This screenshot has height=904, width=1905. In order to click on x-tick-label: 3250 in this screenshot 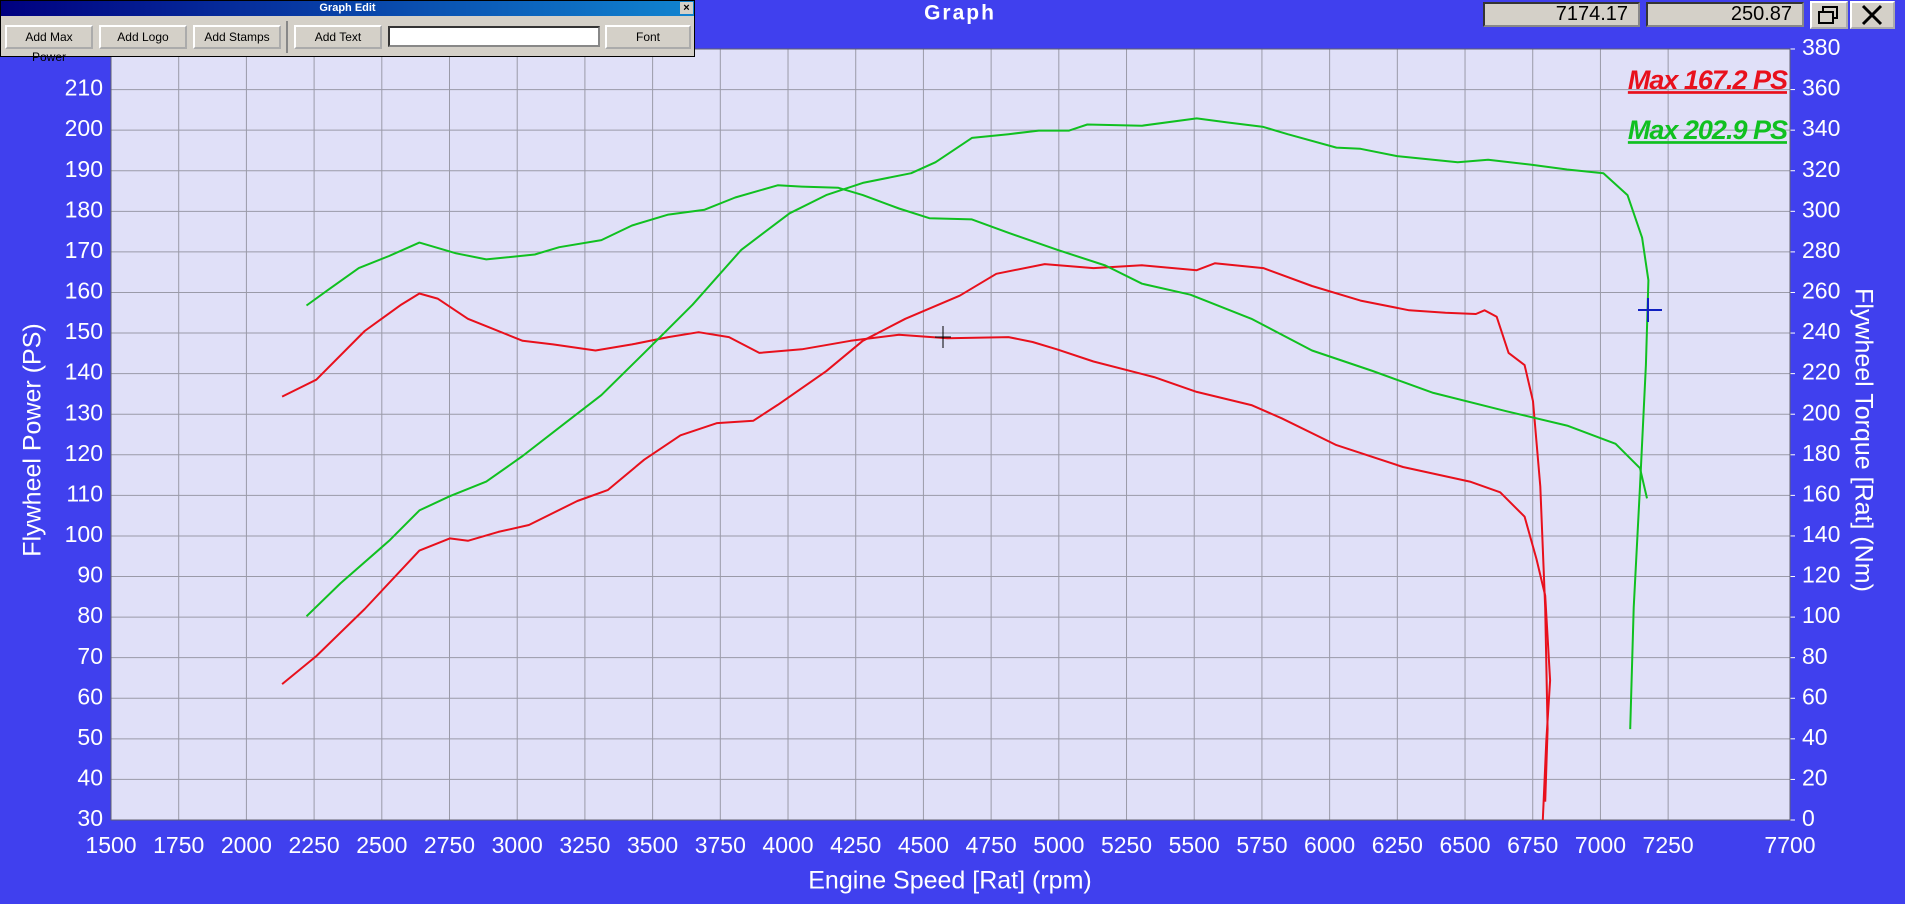, I will do `click(584, 845)`.